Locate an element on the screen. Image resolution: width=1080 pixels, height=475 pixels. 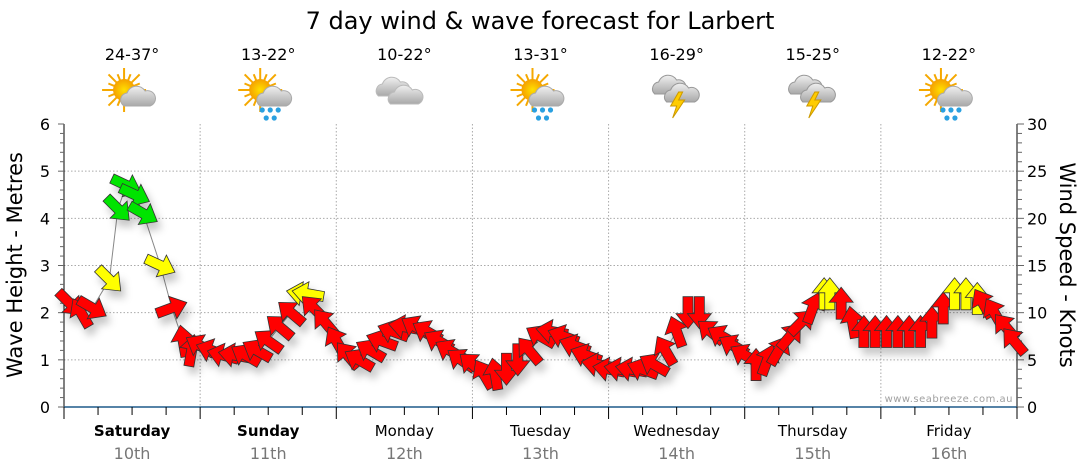
right-tick-label: 25 is located at coordinates (1037, 171).